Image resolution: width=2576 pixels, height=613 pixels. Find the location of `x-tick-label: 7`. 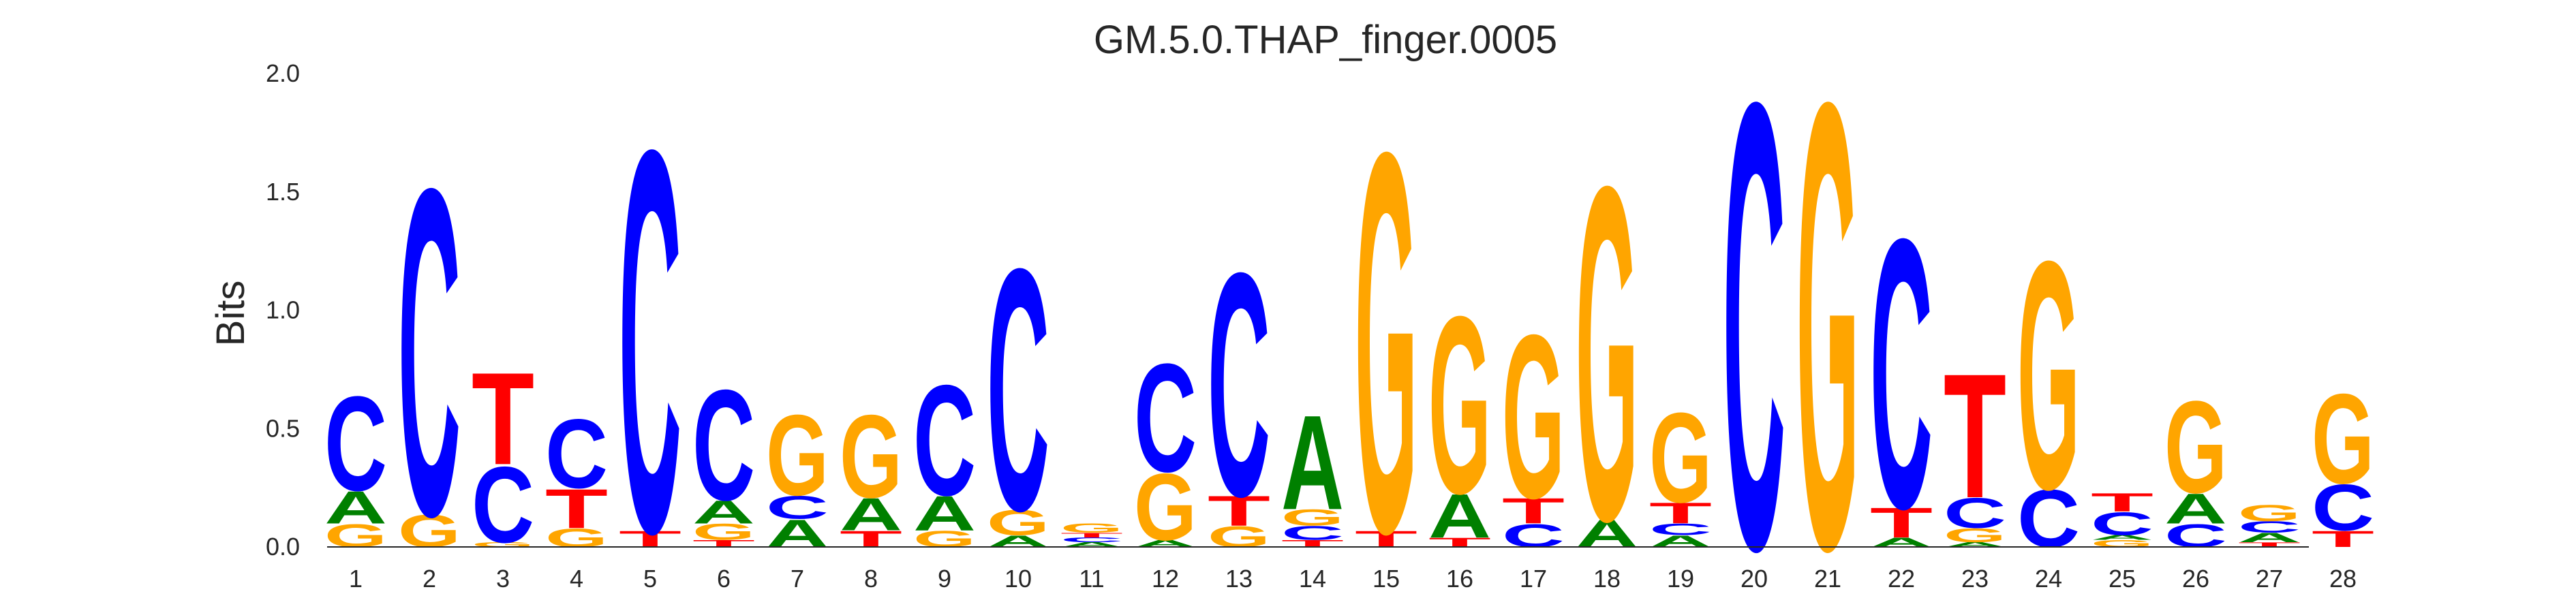

x-tick-label: 7 is located at coordinates (797, 579).